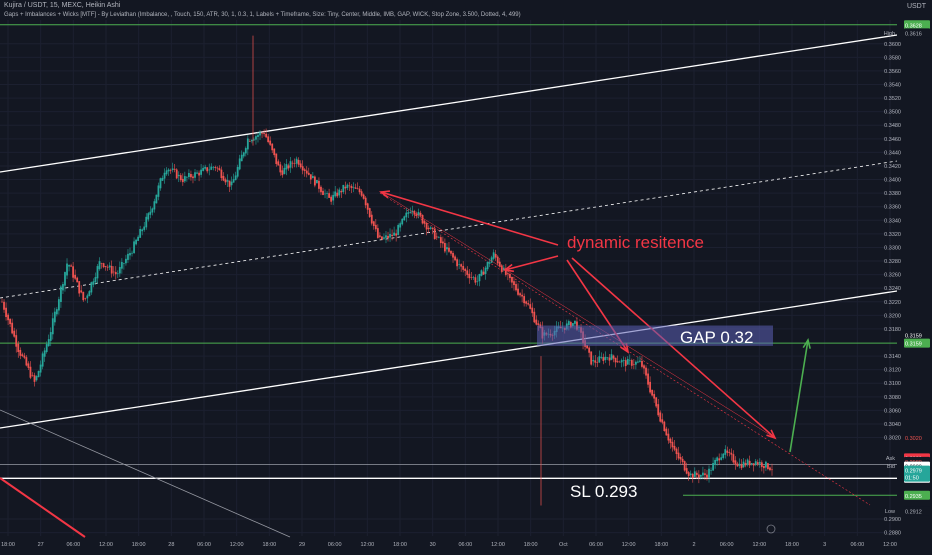 The height and width of the screenshot is (555, 932). What do you see at coordinates (824, 545) in the screenshot?
I see `time-tick-label: 3` at bounding box center [824, 545].